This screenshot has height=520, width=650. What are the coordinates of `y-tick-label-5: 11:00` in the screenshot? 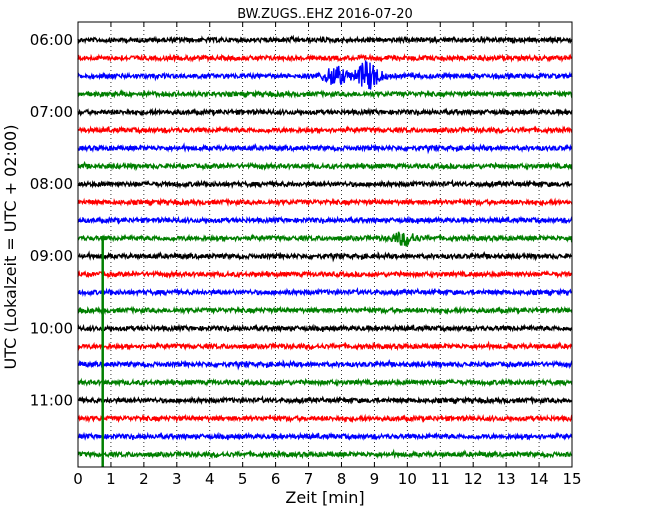 It's located at (51, 400).